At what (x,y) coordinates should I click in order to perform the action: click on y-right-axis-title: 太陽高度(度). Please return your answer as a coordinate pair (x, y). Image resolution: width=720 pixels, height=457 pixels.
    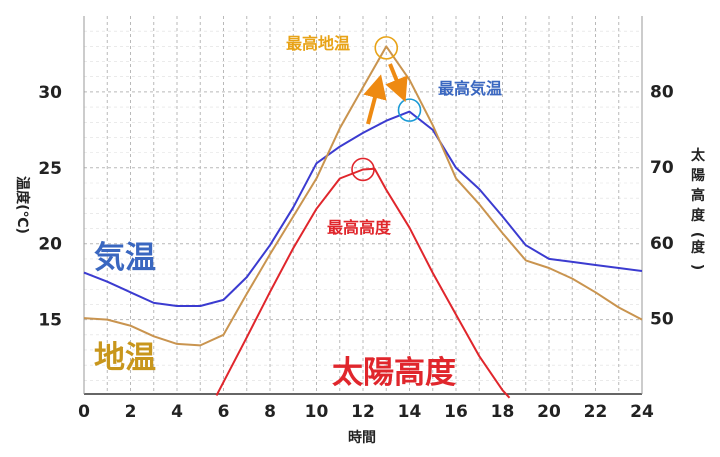
    Looking at the image, I should click on (697, 208).